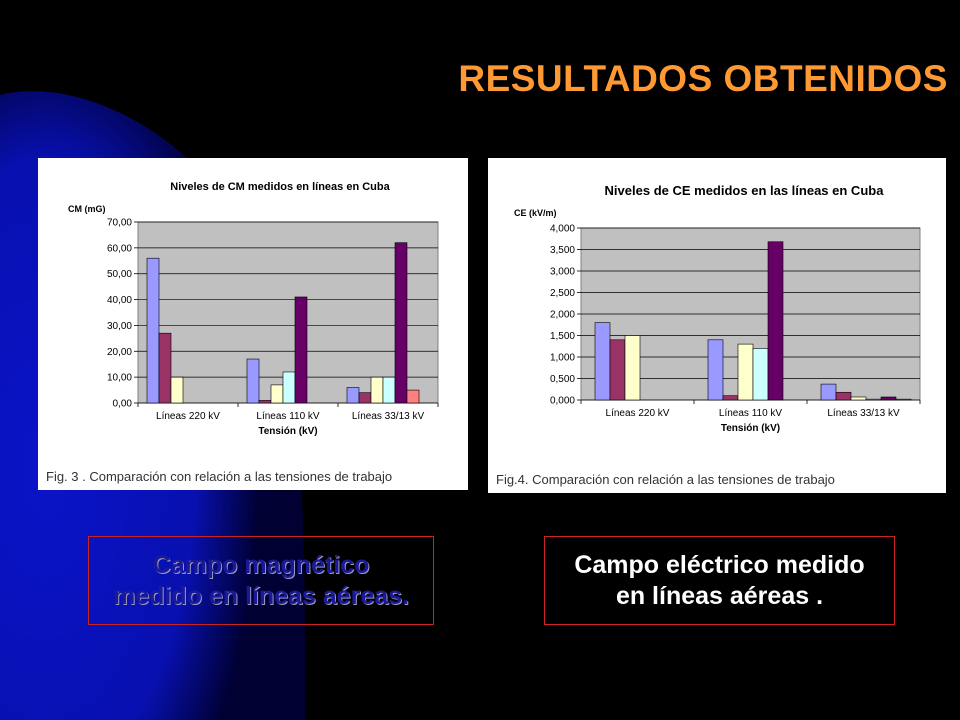 This screenshot has height=720, width=960. I want to click on y-tick-label: 1,500, so click(562, 336).